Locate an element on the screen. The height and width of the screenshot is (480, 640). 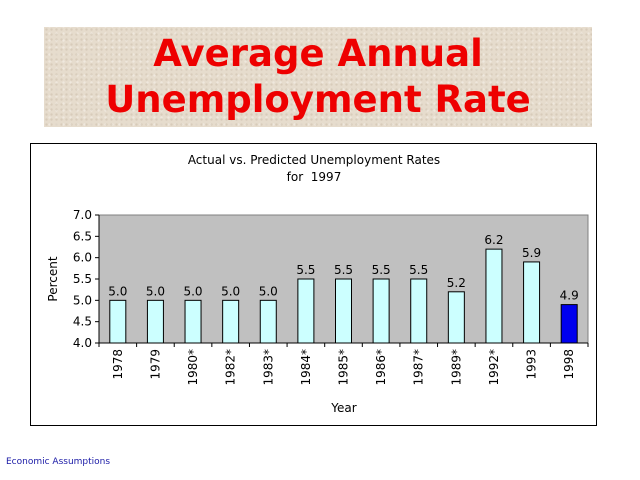
x-tick-label: 1984* is located at coordinates (306, 367).